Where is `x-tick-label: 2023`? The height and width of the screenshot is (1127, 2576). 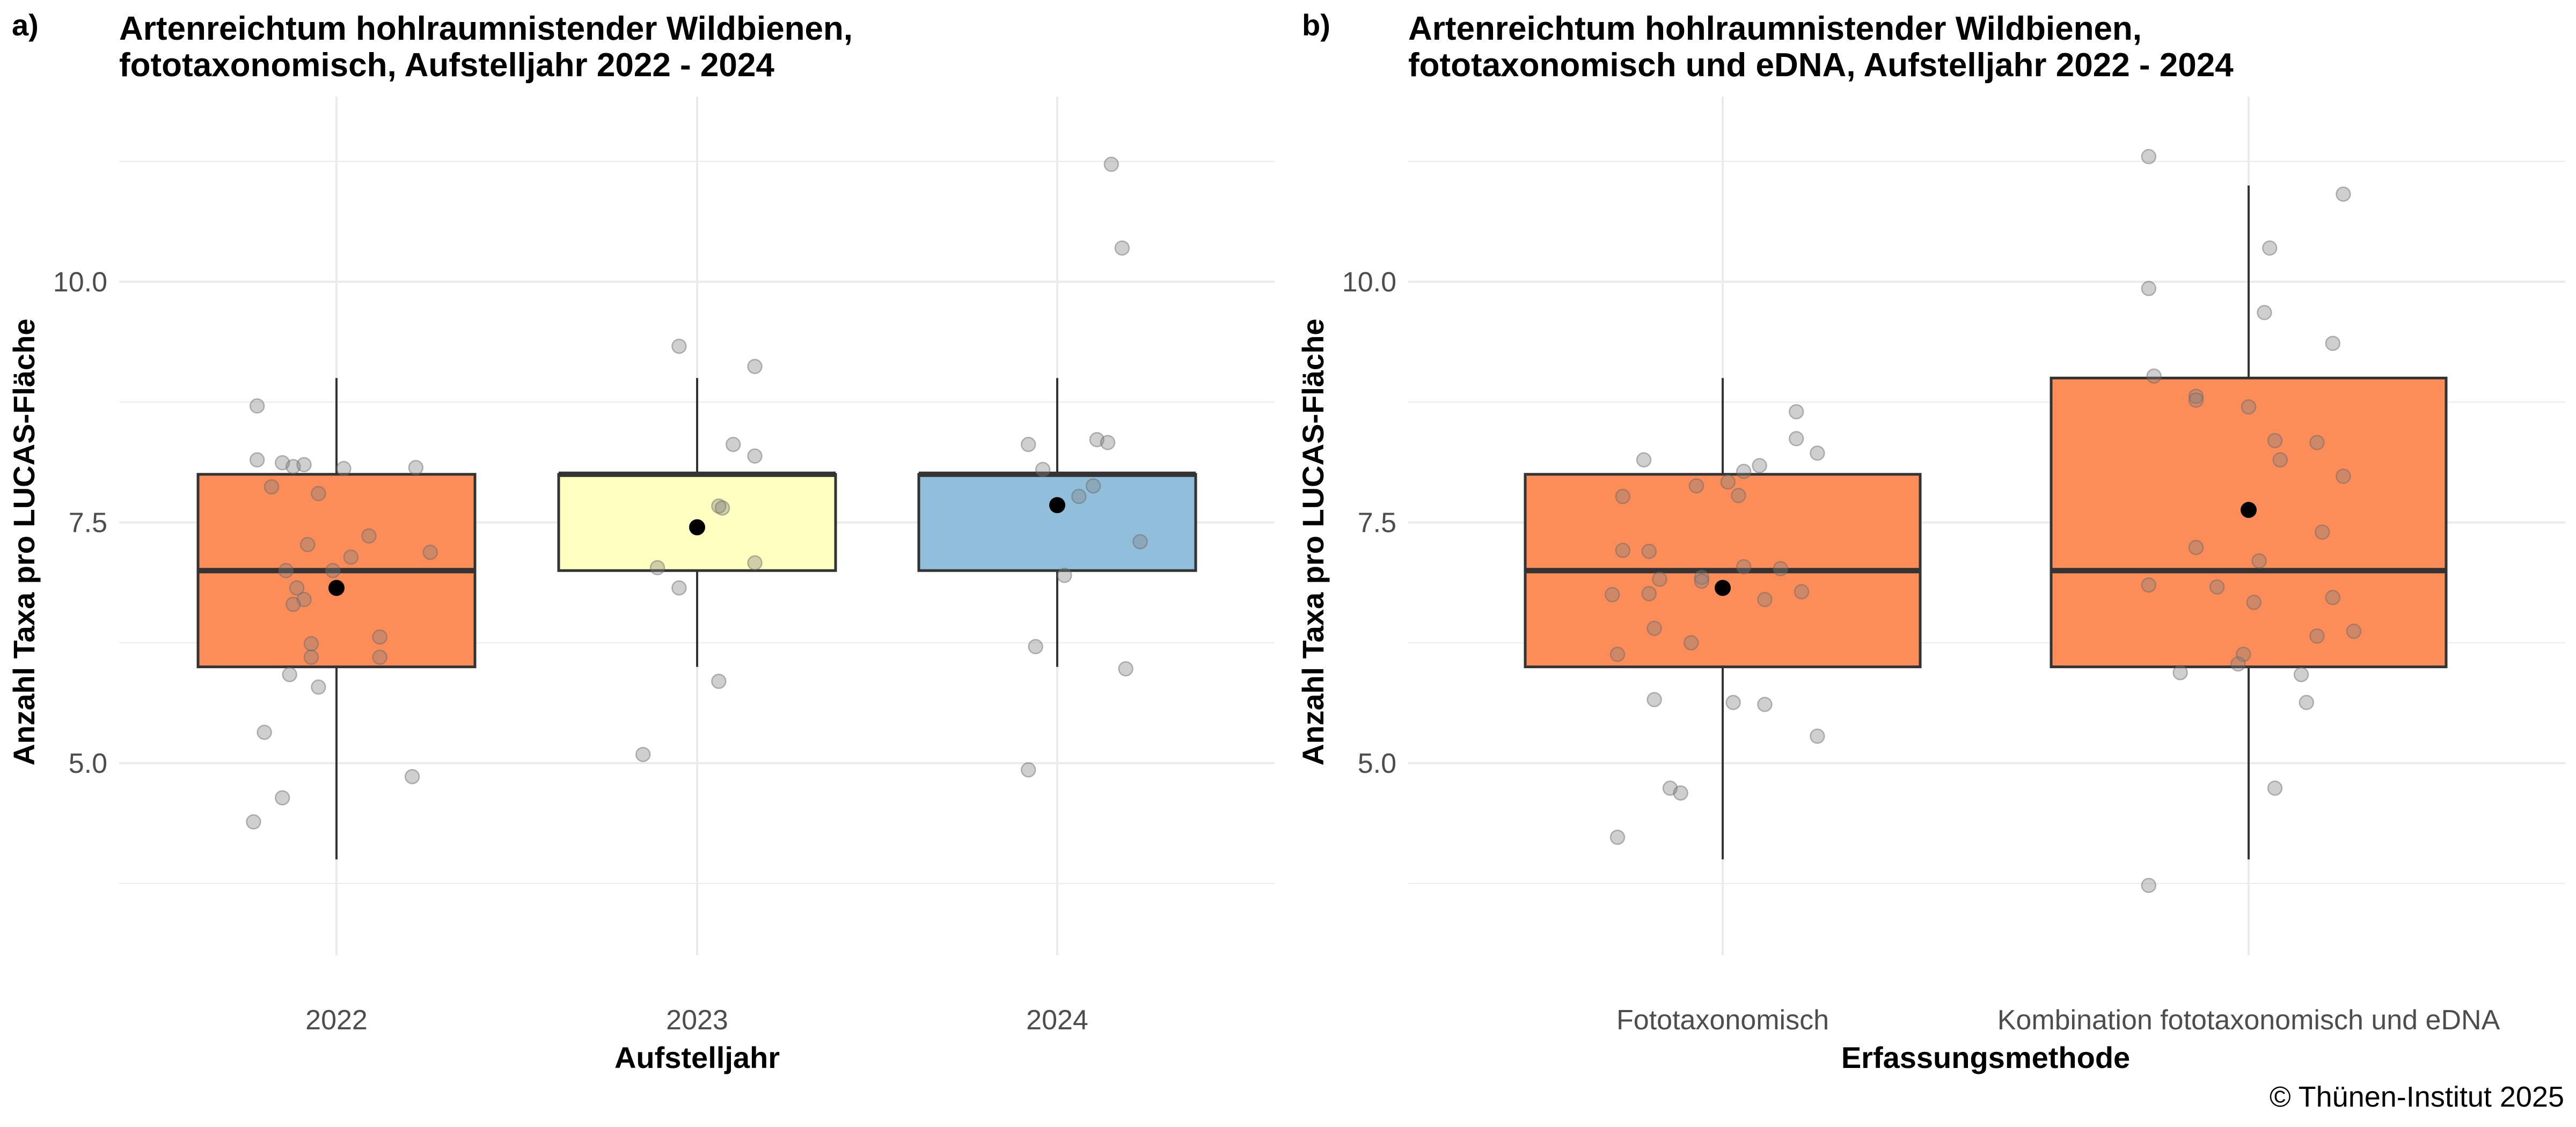
x-tick-label: 2023 is located at coordinates (697, 1020).